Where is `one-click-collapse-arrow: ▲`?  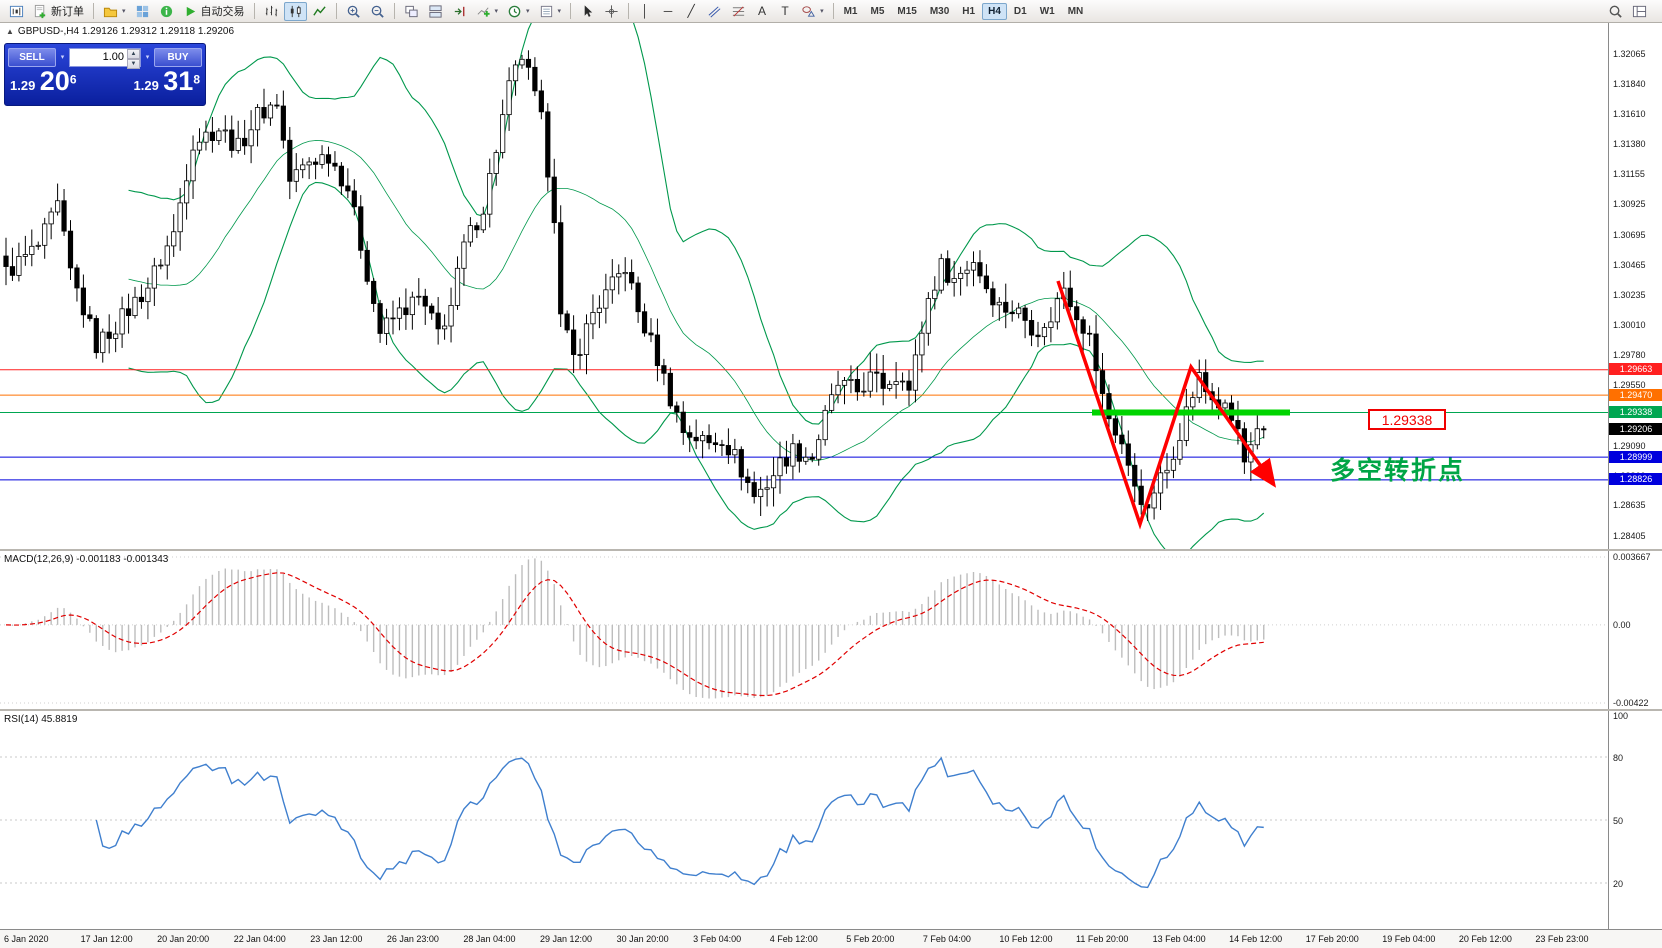
one-click-collapse-arrow: ▲ is located at coordinates (10, 31).